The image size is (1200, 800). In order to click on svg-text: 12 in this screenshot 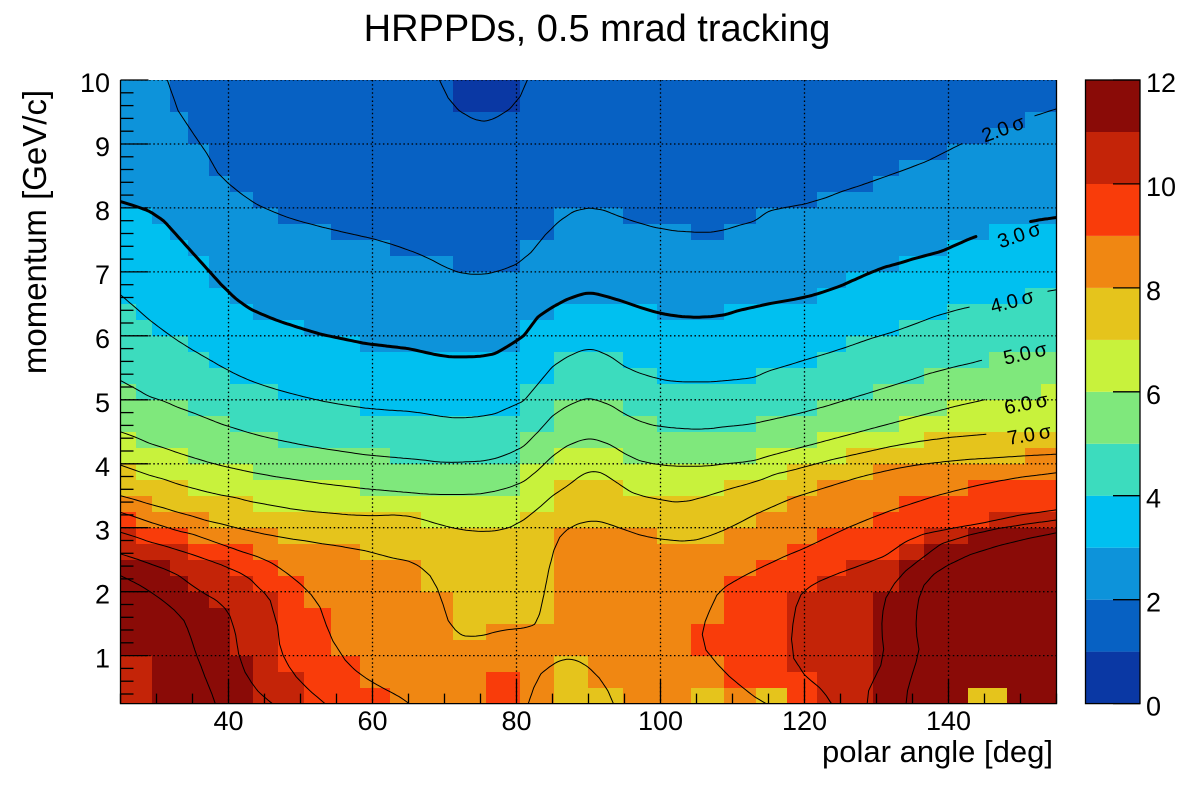, I will do `click(1161, 83)`.